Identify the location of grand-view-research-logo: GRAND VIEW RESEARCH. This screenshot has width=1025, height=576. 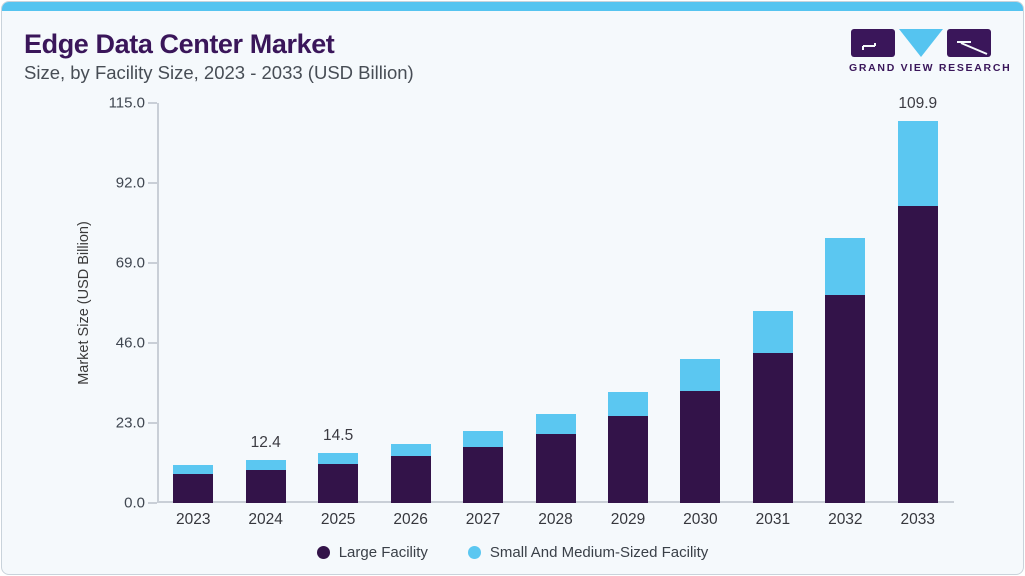
(930, 51).